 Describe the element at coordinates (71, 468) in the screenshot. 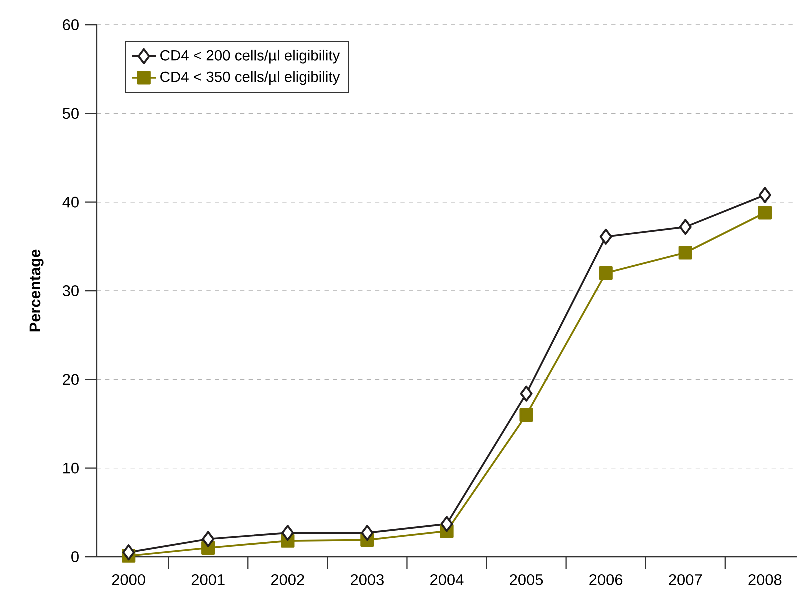

I see `y-tick-label: 10` at that location.